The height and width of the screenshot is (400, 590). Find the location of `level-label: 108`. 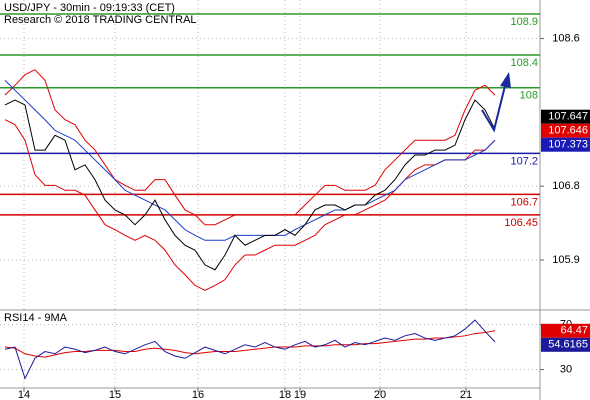

level-label: 108 is located at coordinates (529, 96).